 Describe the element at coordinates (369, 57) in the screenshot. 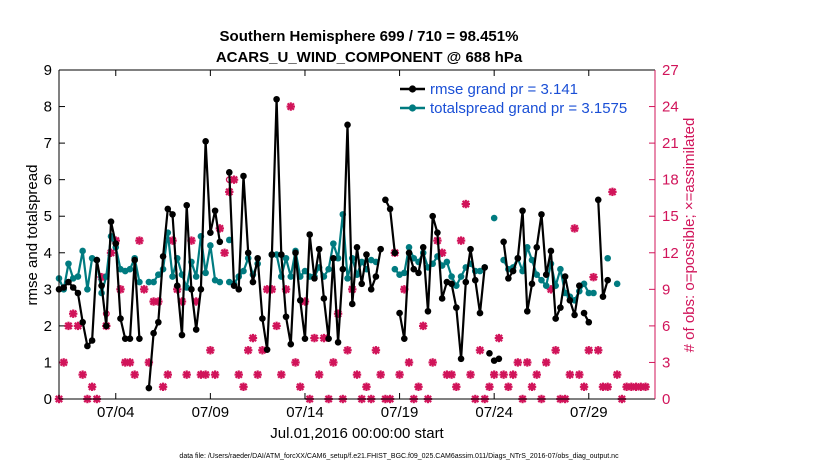

I see `chart-subtitle: ACARS_U_WIND_COMPONENT @ 688 hPa` at that location.